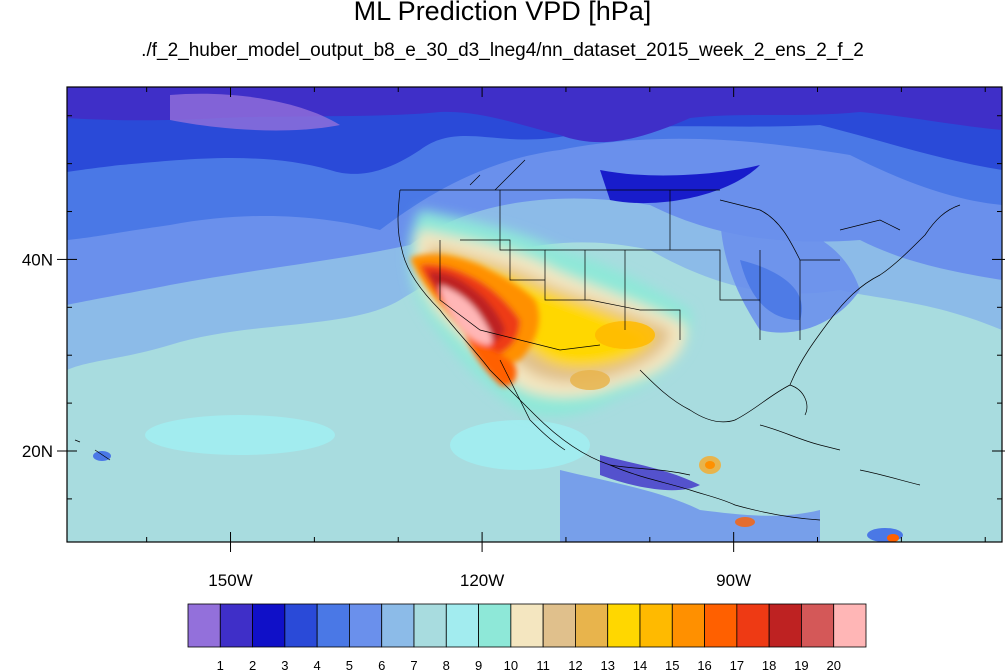 Image resolution: width=1005 pixels, height=672 pixels. I want to click on colorbar-label: 3, so click(284, 665).